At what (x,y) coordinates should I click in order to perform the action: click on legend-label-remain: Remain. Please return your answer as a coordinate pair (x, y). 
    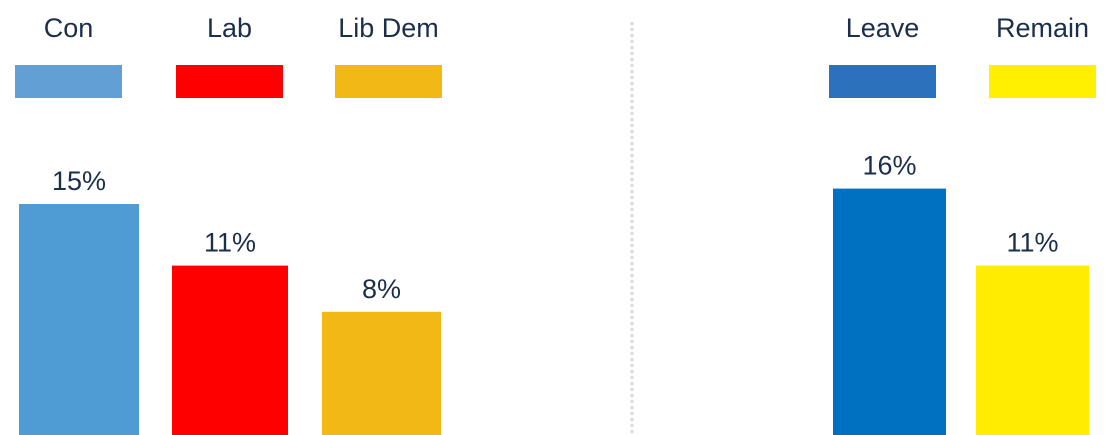
    Looking at the image, I should click on (1042, 28).